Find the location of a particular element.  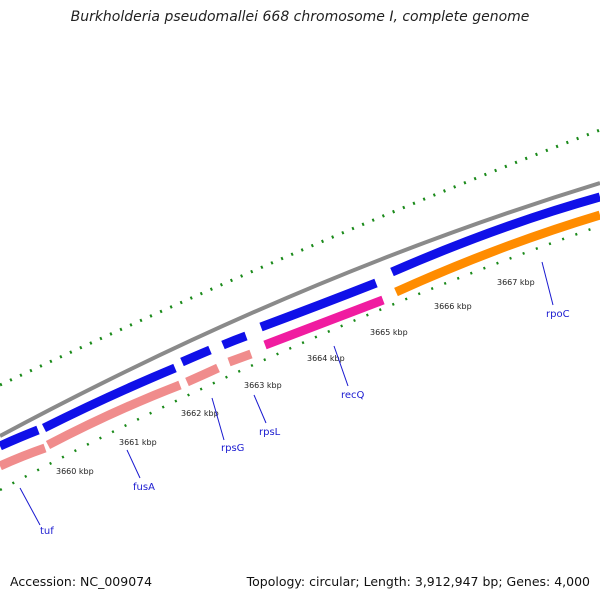

gene-label-rpsL: rpsL is located at coordinates (270, 432).